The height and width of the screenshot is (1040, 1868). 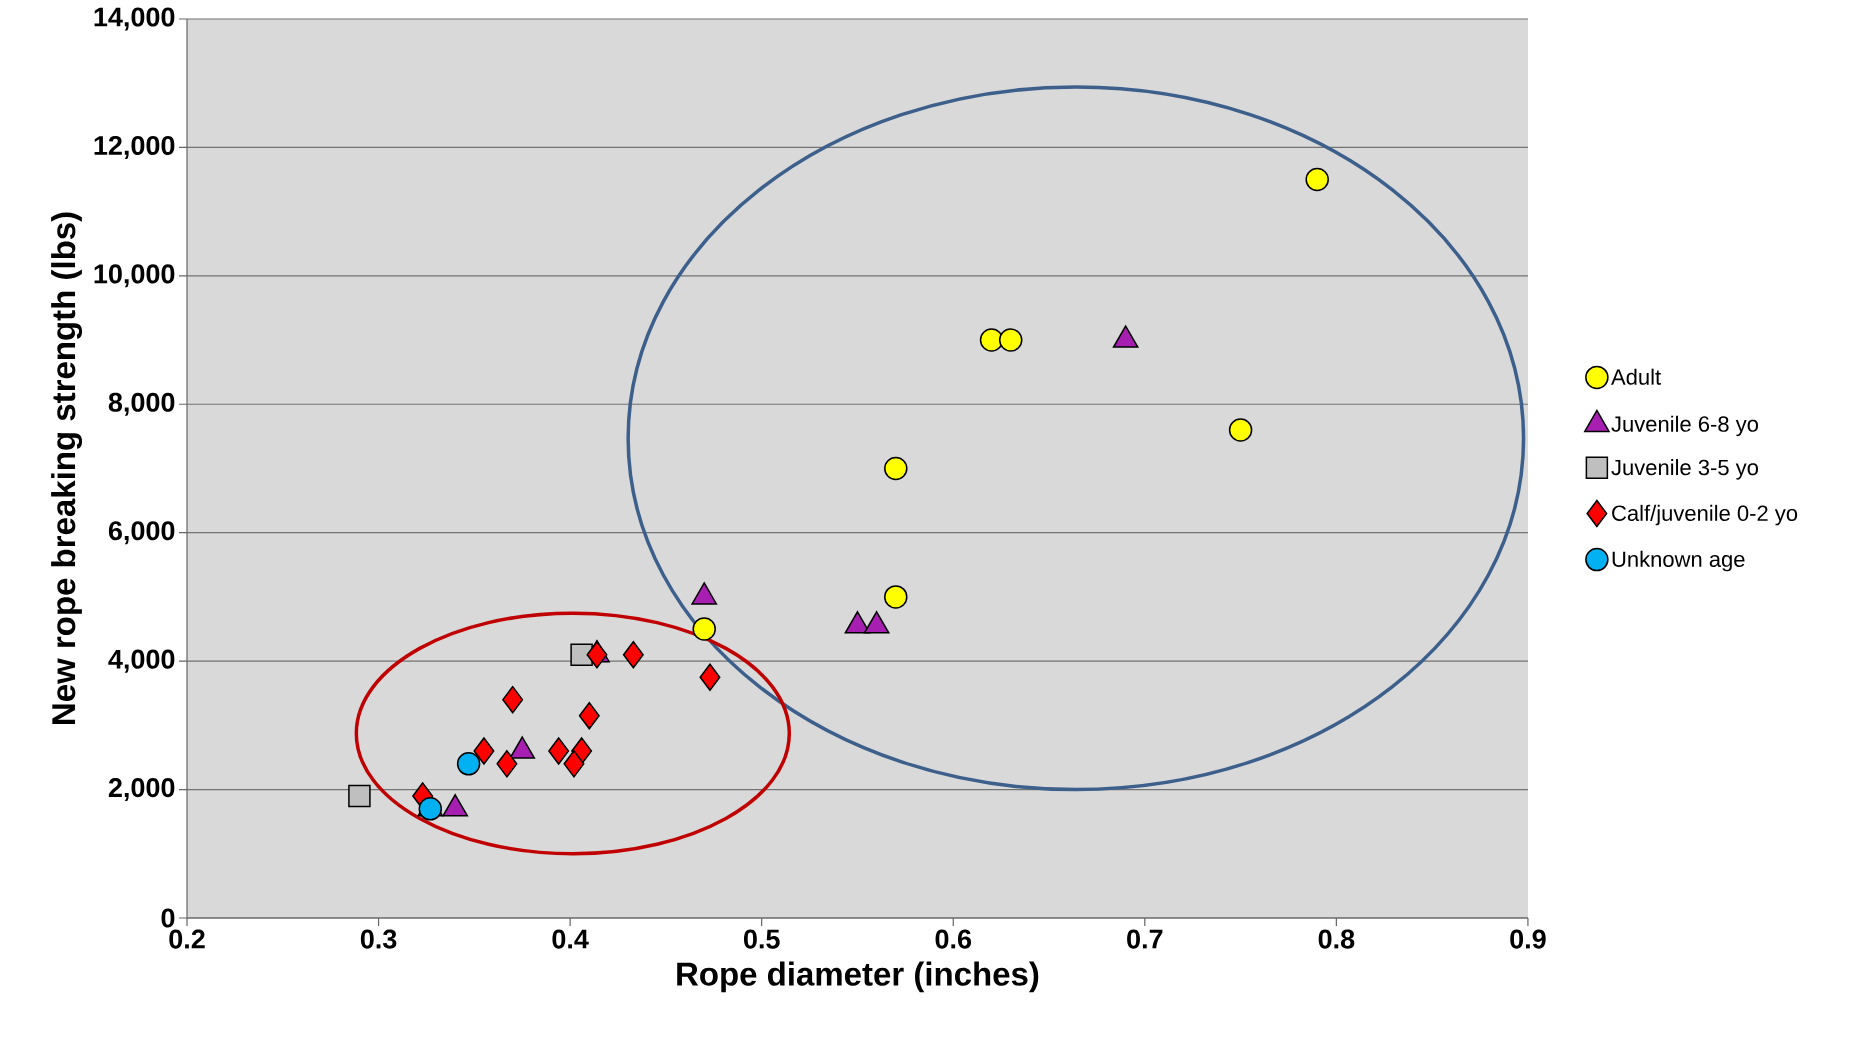 I want to click on y-tick-label: 14,000, so click(x=134, y=19).